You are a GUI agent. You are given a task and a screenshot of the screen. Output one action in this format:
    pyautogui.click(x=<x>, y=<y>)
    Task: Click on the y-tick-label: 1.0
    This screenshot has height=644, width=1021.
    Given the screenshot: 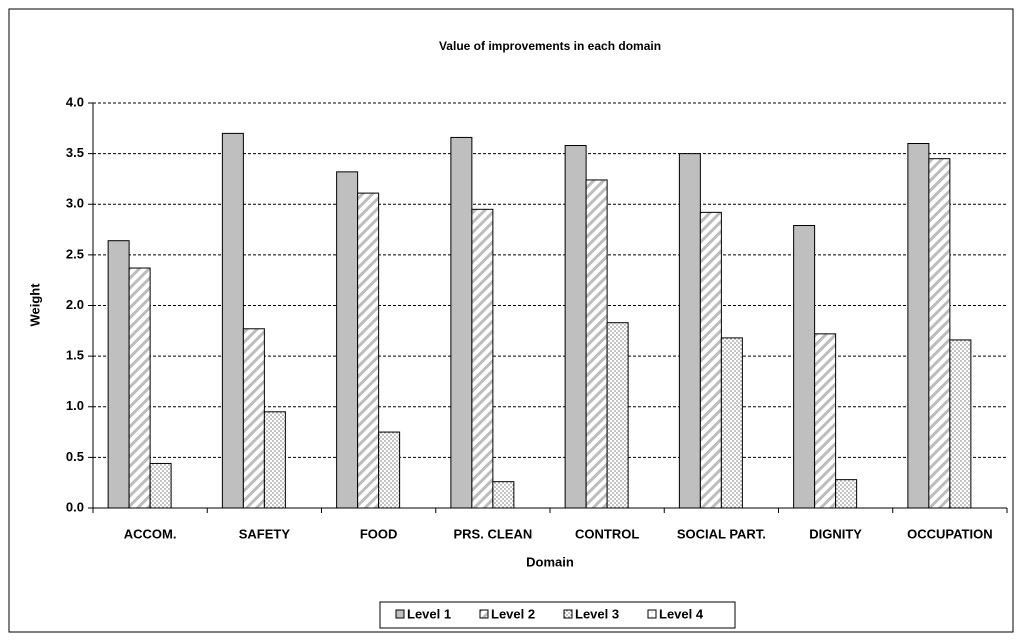 What is the action you would take?
    pyautogui.click(x=75, y=405)
    